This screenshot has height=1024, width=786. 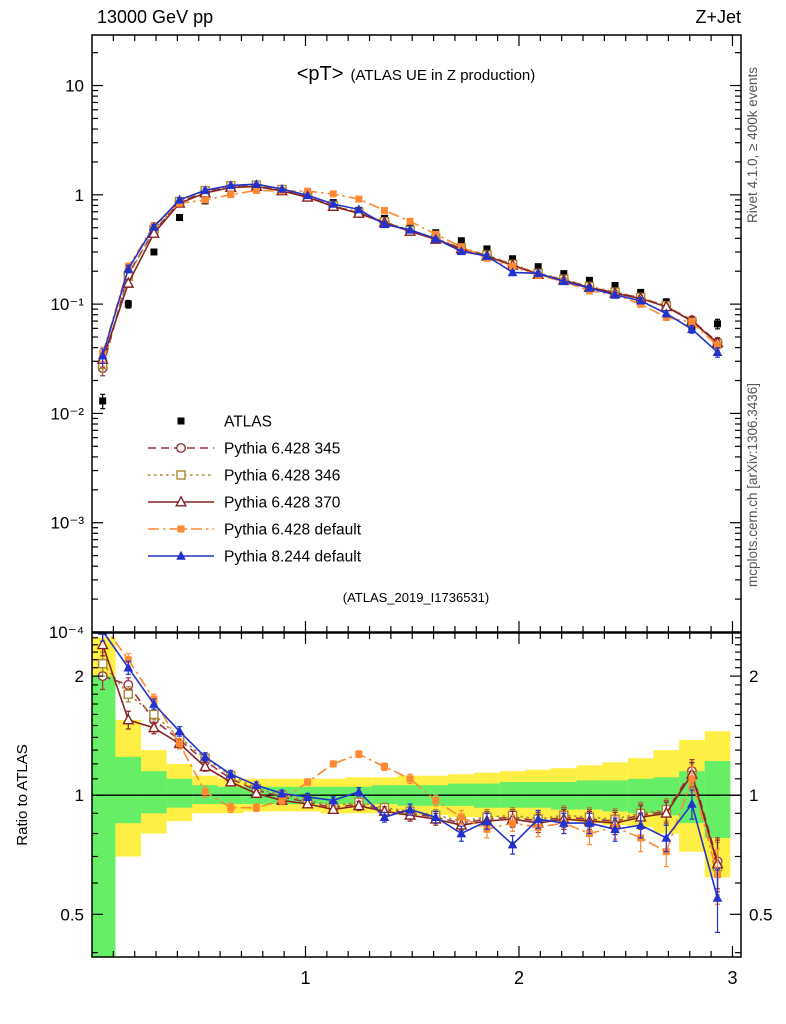 What do you see at coordinates (416, 597) in the screenshot?
I see `analysis-id-watermark: (ATLAS_2019_I1736531)` at bounding box center [416, 597].